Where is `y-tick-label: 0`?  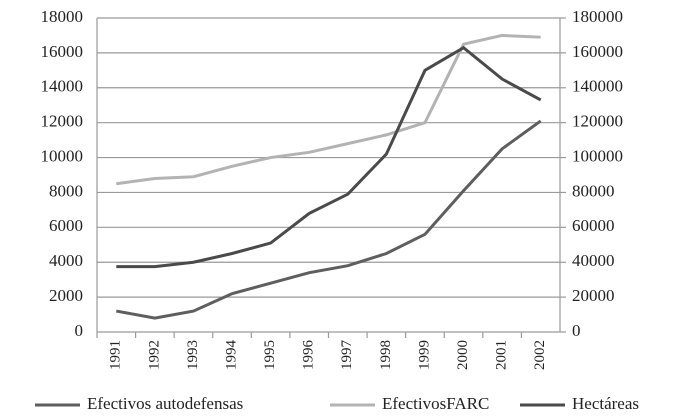 y-tick-label: 0 is located at coordinates (79, 330).